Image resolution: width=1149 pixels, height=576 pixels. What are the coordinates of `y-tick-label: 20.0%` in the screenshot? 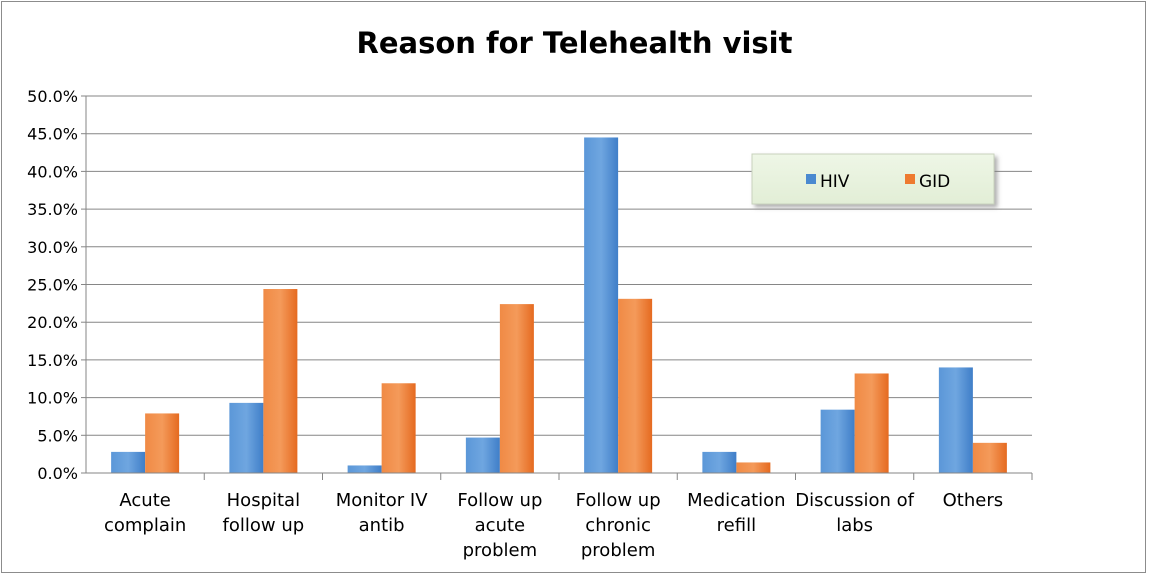 It's located at (52, 322).